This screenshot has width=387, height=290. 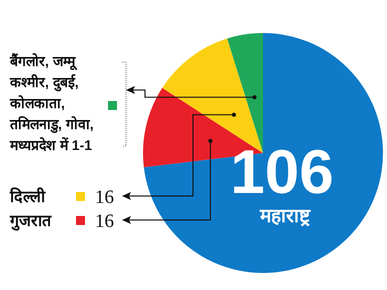 What do you see at coordinates (27, 196) in the screenshot?
I see `legend-label: दिल्ली` at bounding box center [27, 196].